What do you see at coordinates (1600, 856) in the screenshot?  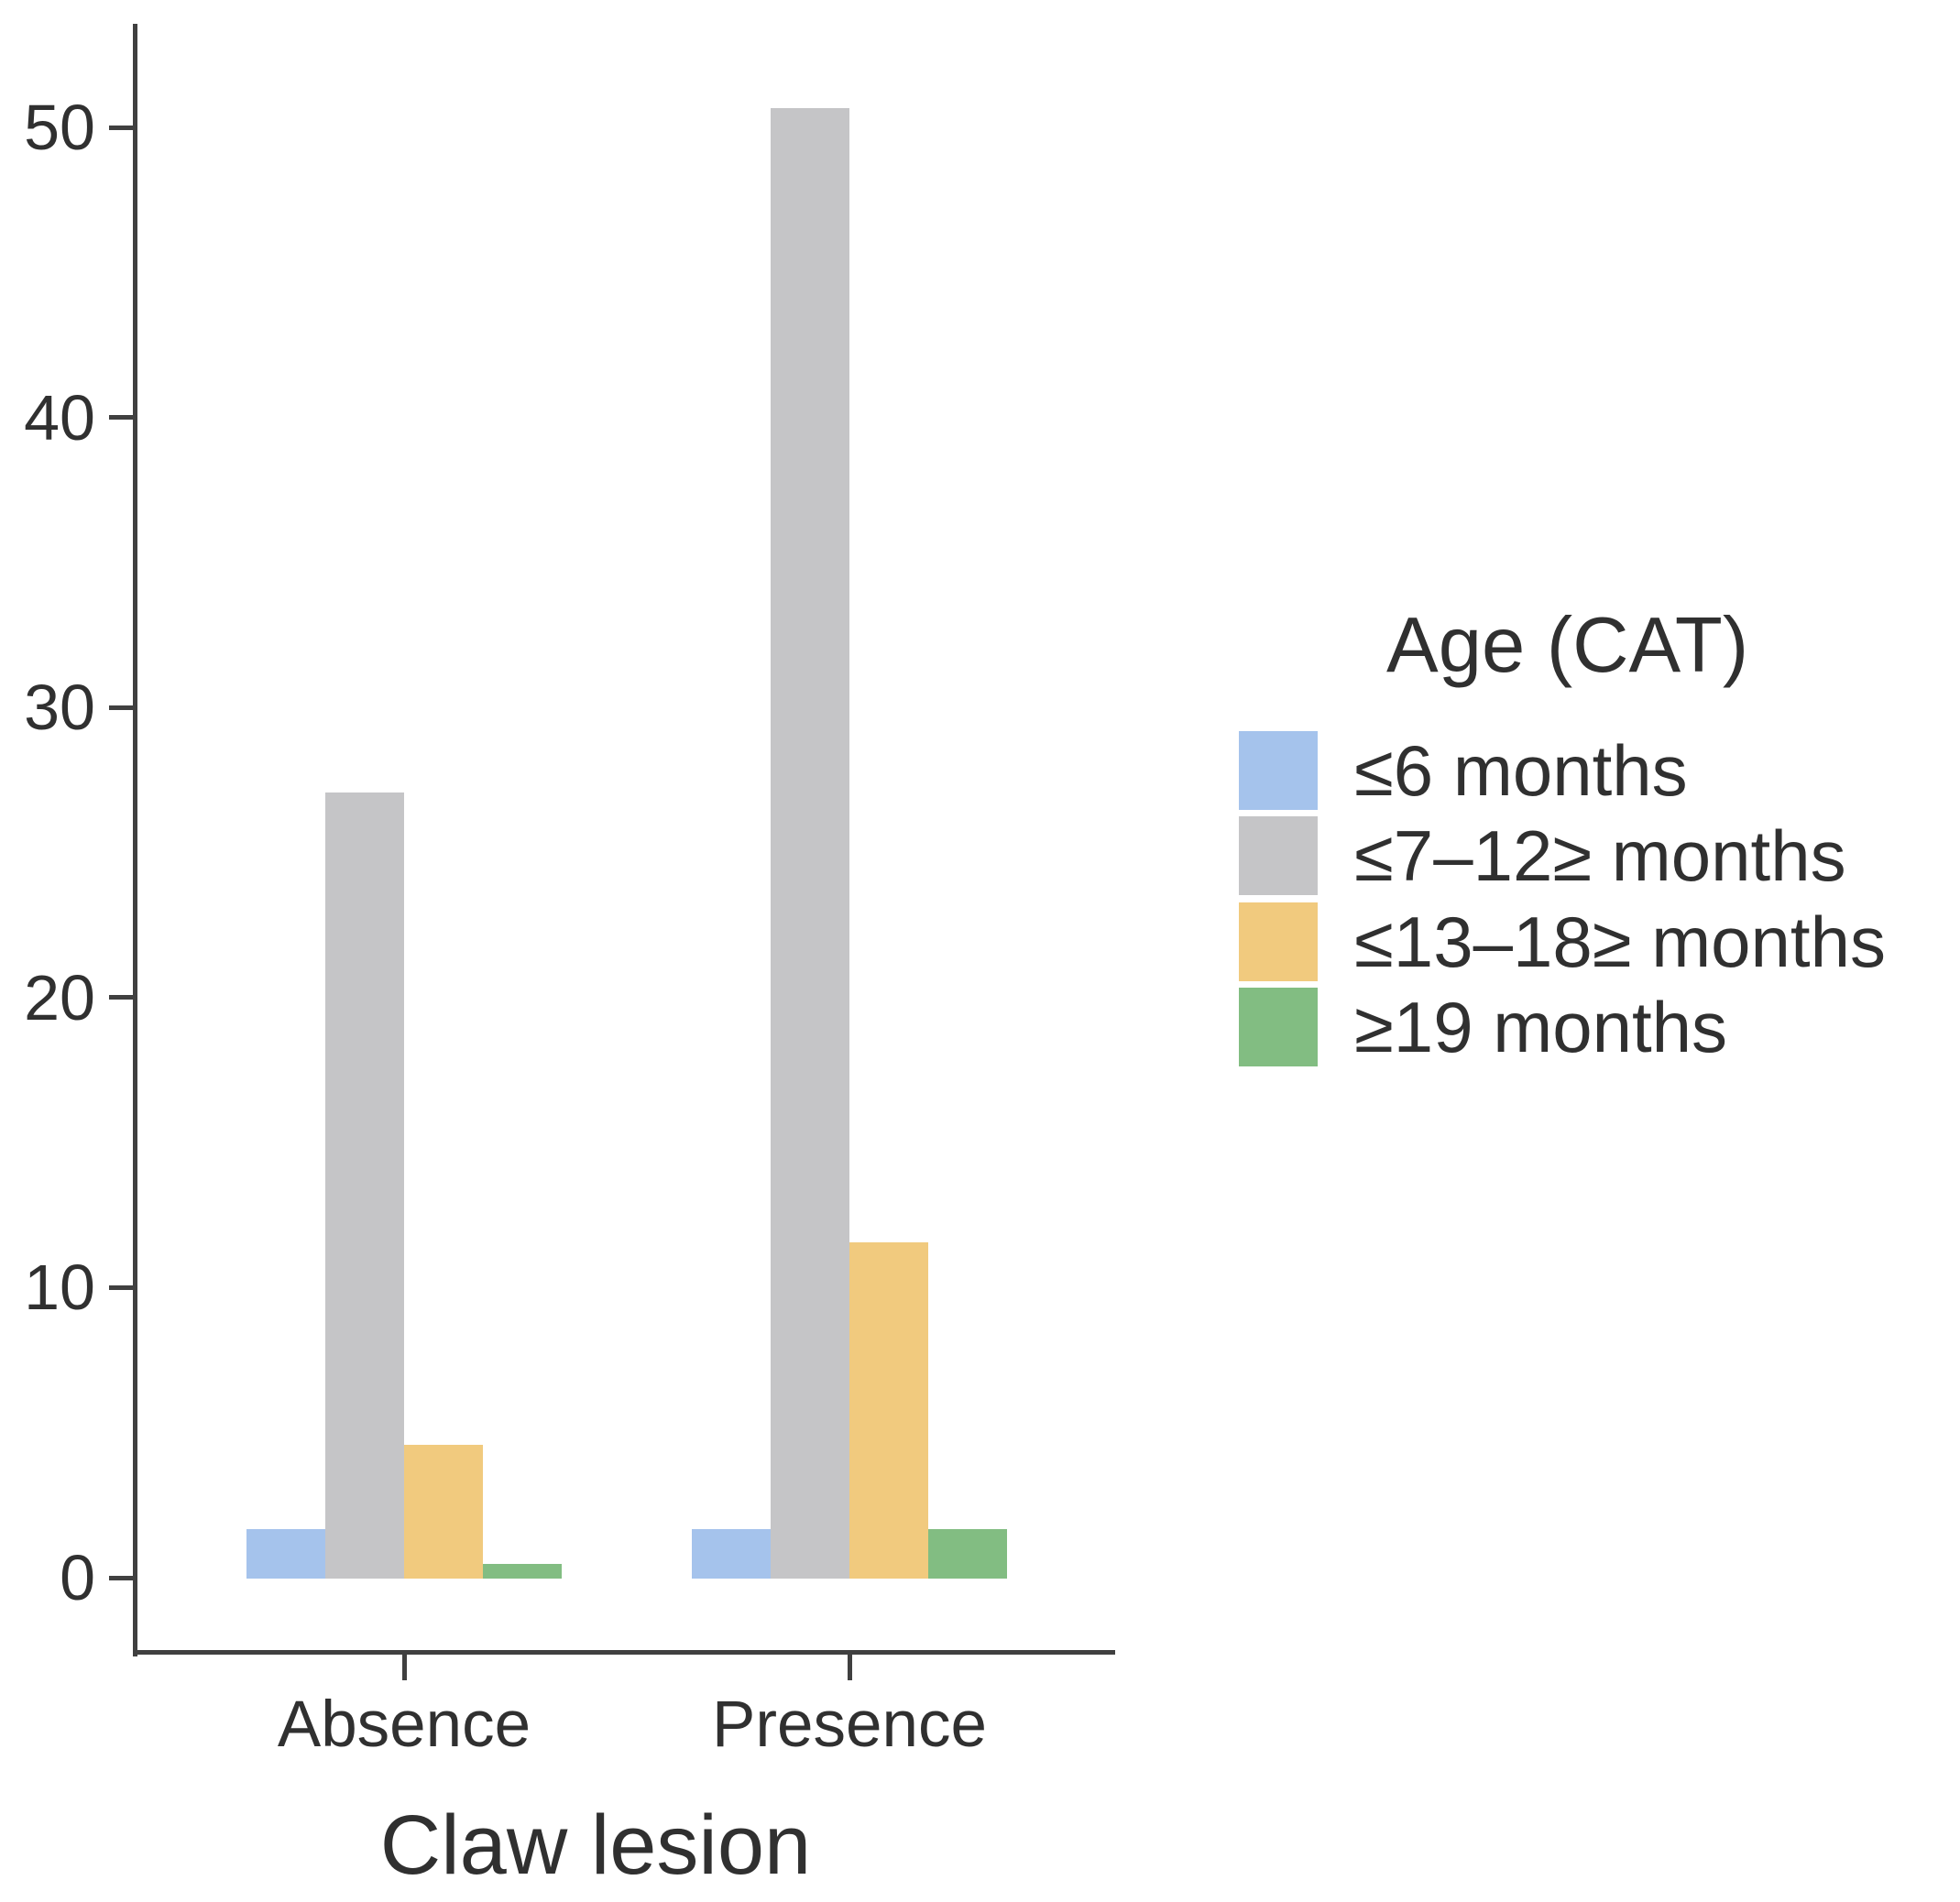 I see `legend-label-series-1: ≤7–12≥ months` at bounding box center [1600, 856].